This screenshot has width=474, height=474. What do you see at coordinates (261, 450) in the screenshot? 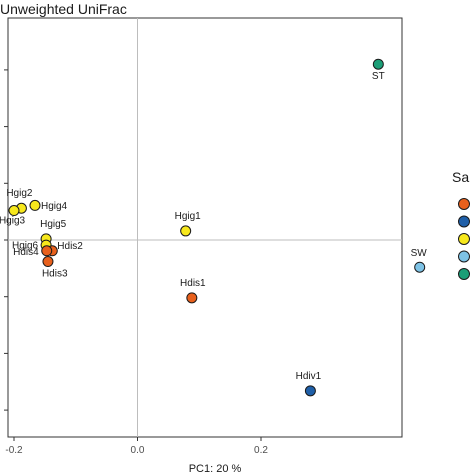
I see `x-tick-label: 0.2` at bounding box center [261, 450].